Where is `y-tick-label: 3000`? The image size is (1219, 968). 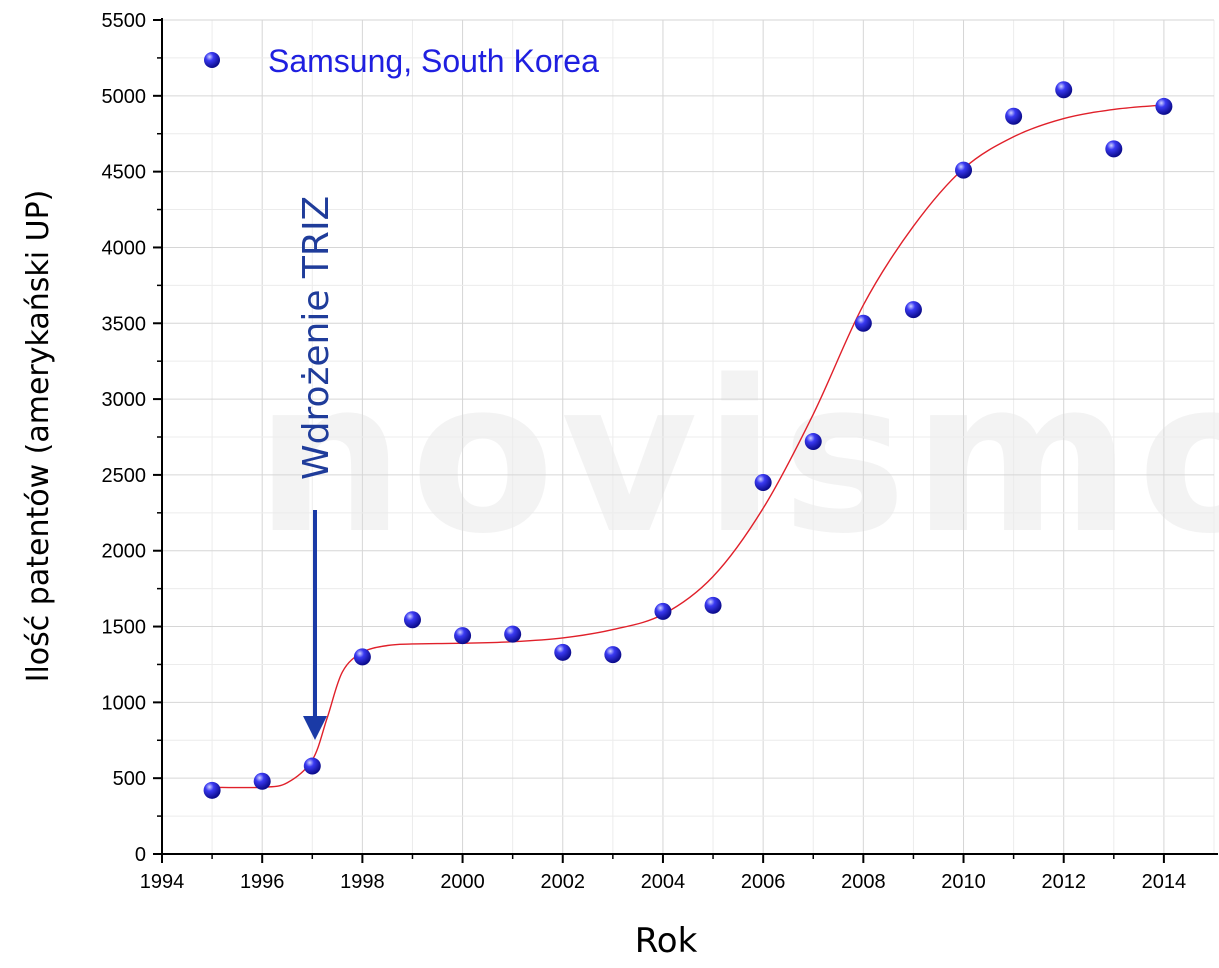 y-tick-label: 3000 is located at coordinates (124, 400).